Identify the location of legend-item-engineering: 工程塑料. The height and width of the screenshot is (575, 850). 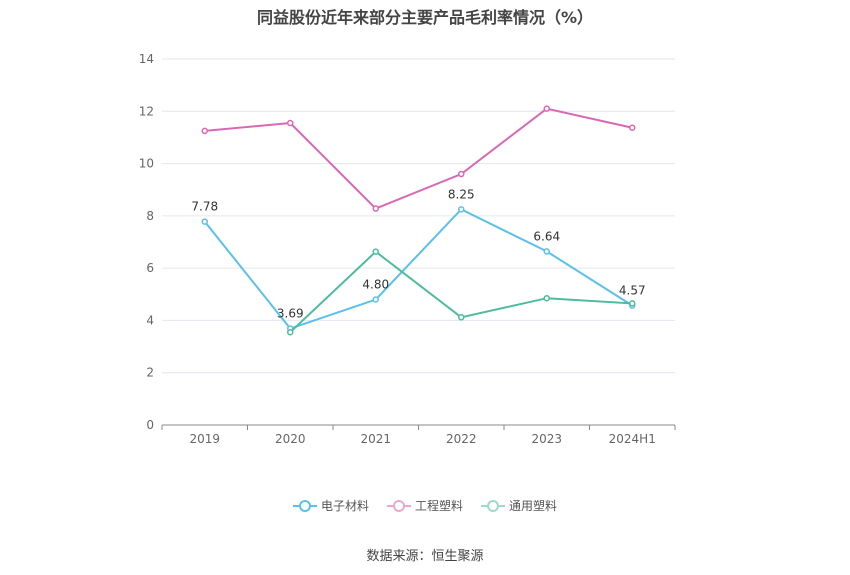
(424, 505).